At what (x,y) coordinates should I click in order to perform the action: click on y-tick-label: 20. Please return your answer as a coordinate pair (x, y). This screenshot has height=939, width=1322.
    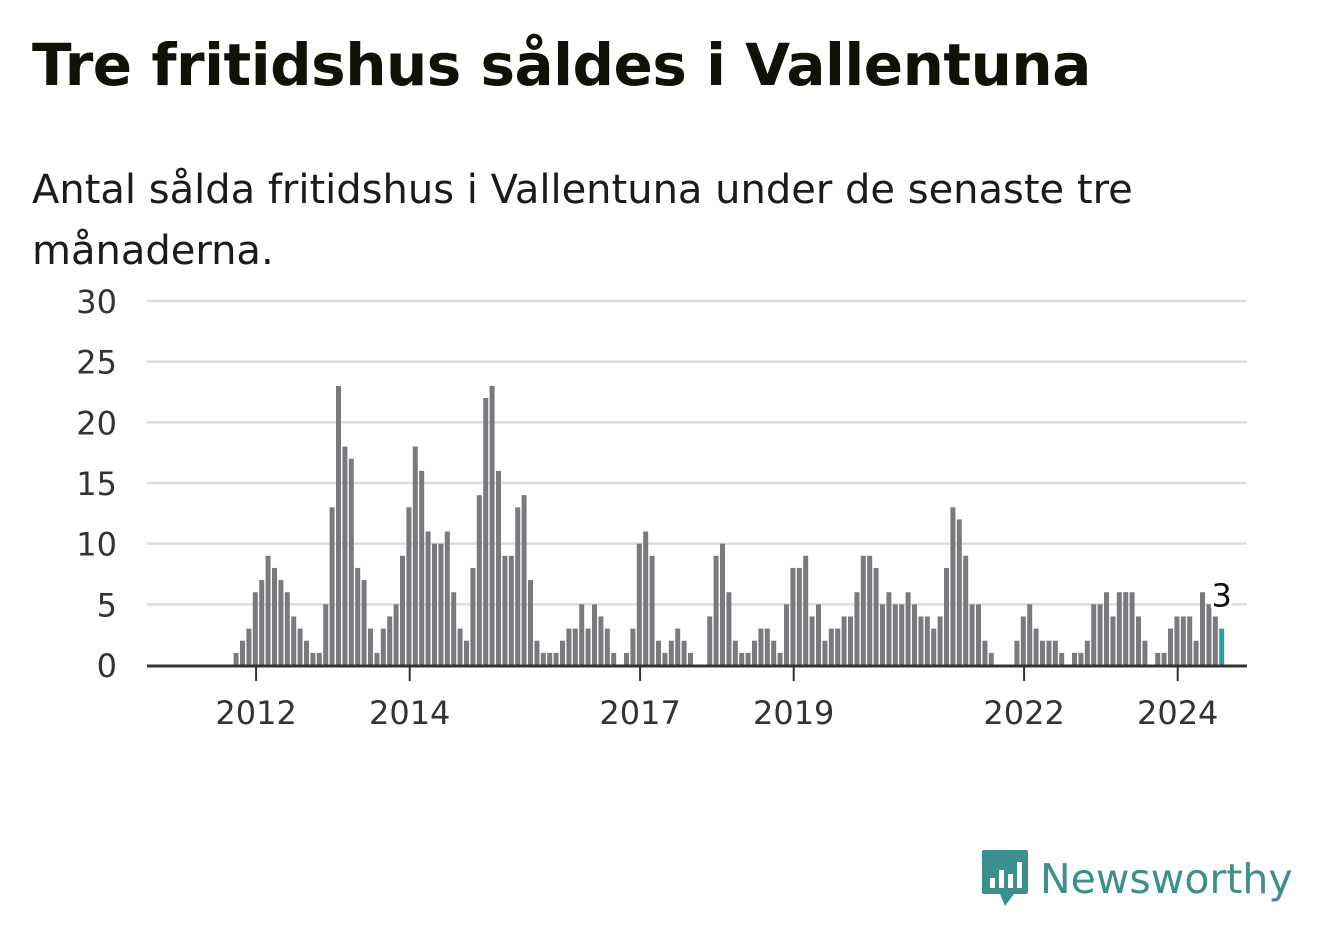
    Looking at the image, I should click on (96, 423).